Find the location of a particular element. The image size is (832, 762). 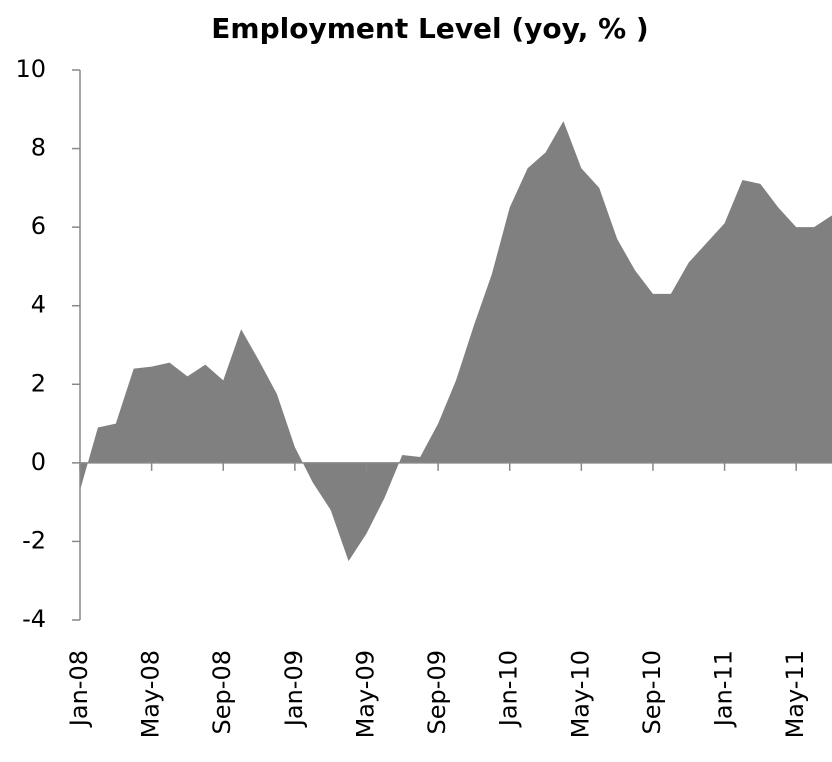

y-tick-label: 2 is located at coordinates (38, 383).